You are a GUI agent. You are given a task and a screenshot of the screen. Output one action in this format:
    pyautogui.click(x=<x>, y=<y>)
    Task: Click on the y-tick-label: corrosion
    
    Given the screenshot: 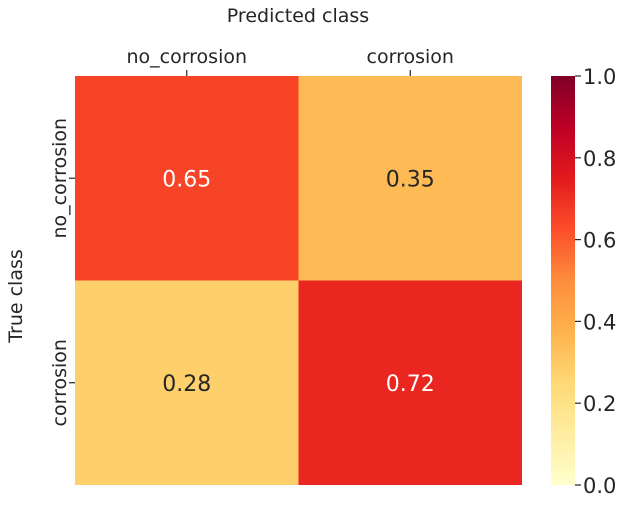 What is the action you would take?
    pyautogui.click(x=60, y=382)
    